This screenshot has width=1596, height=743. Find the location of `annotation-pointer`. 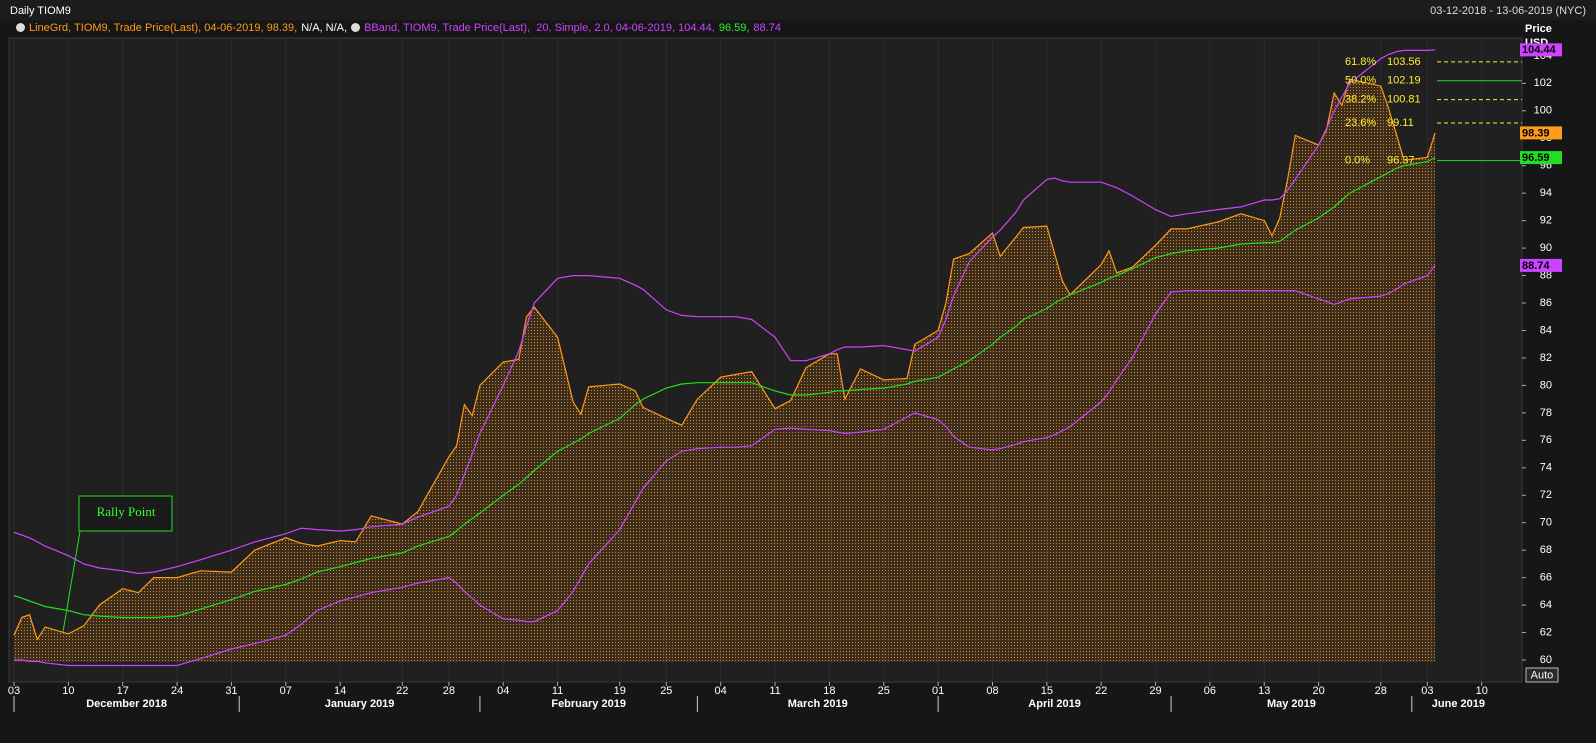

annotation-pointer is located at coordinates (71, 581).